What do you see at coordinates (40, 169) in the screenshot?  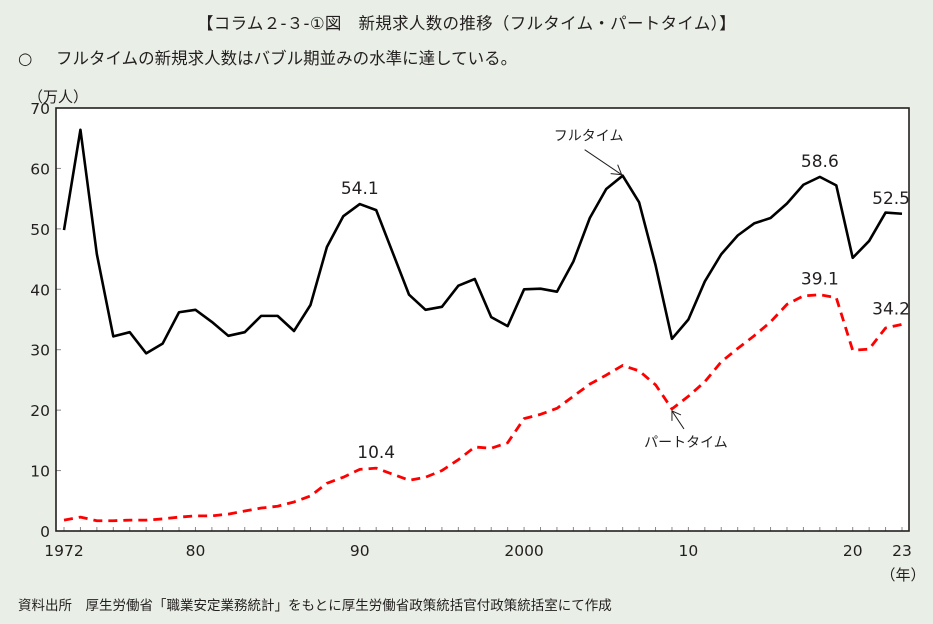 I see `y-tick-label: 60` at bounding box center [40, 169].